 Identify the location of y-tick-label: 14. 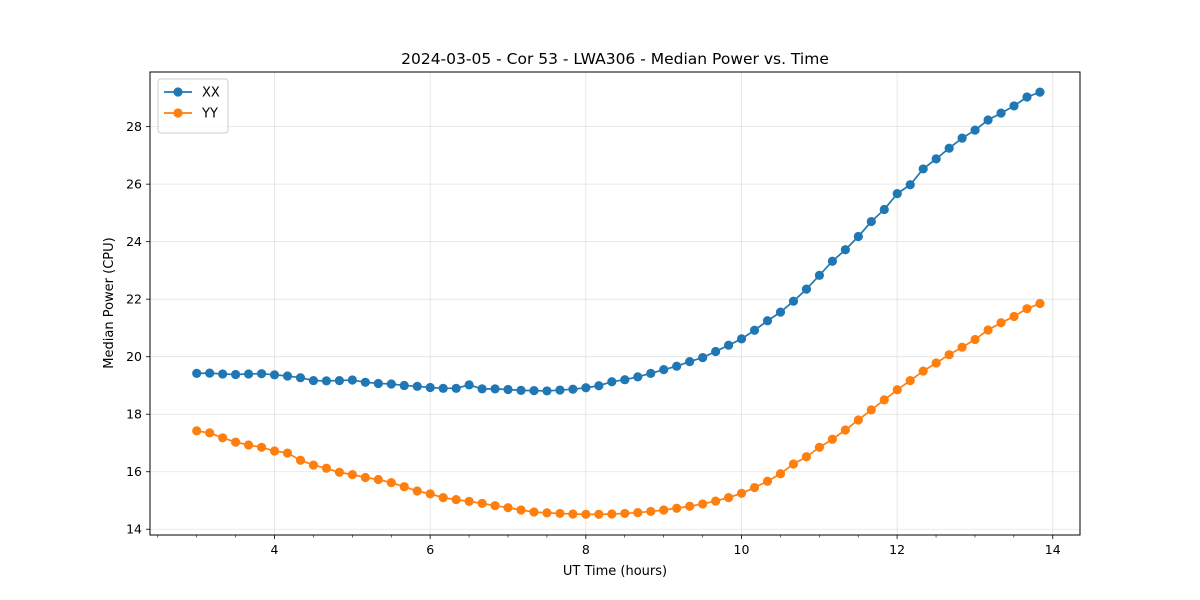
(134, 529).